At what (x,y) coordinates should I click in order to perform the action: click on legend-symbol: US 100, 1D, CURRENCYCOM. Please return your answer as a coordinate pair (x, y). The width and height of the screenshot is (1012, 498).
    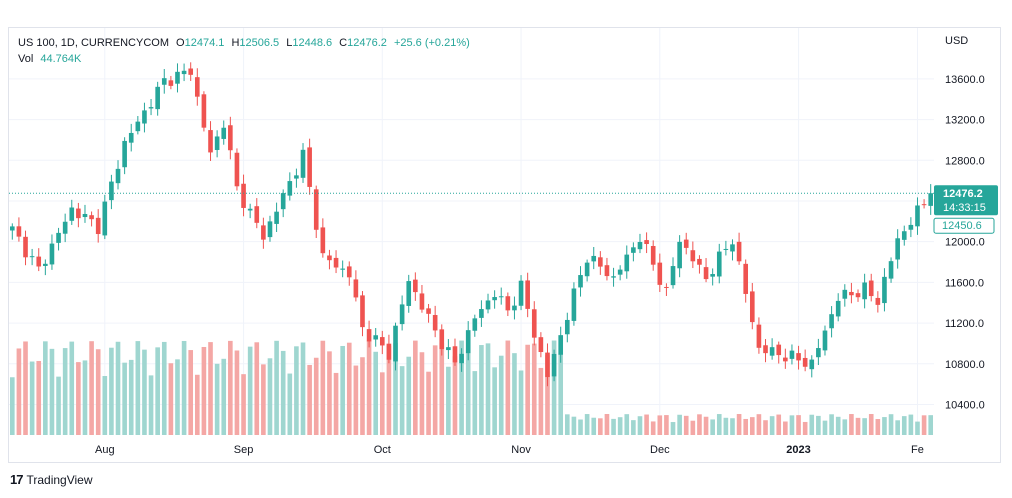
    Looking at the image, I should click on (93, 43).